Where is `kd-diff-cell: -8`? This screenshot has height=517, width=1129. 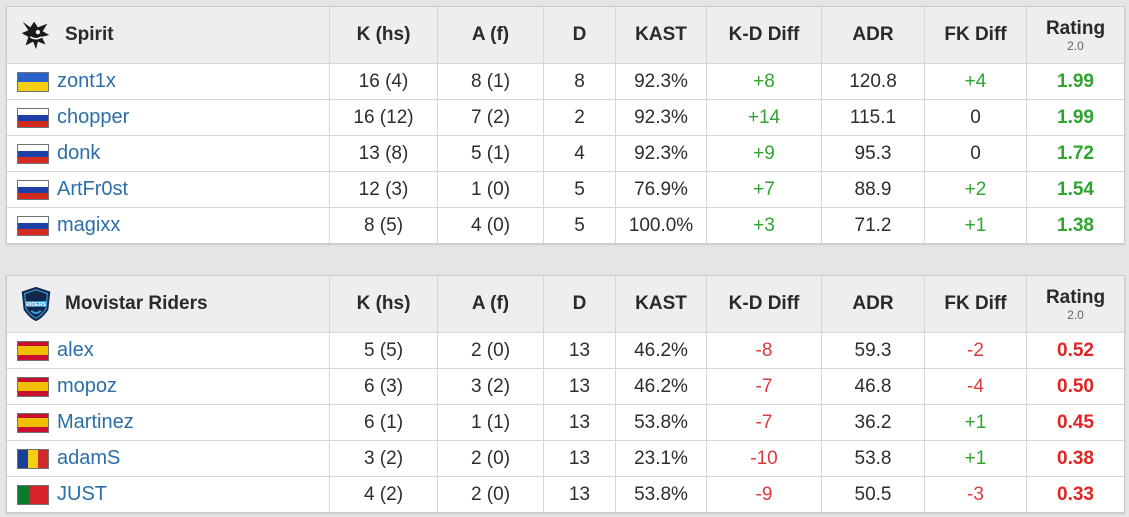 kd-diff-cell: -8 is located at coordinates (763, 350).